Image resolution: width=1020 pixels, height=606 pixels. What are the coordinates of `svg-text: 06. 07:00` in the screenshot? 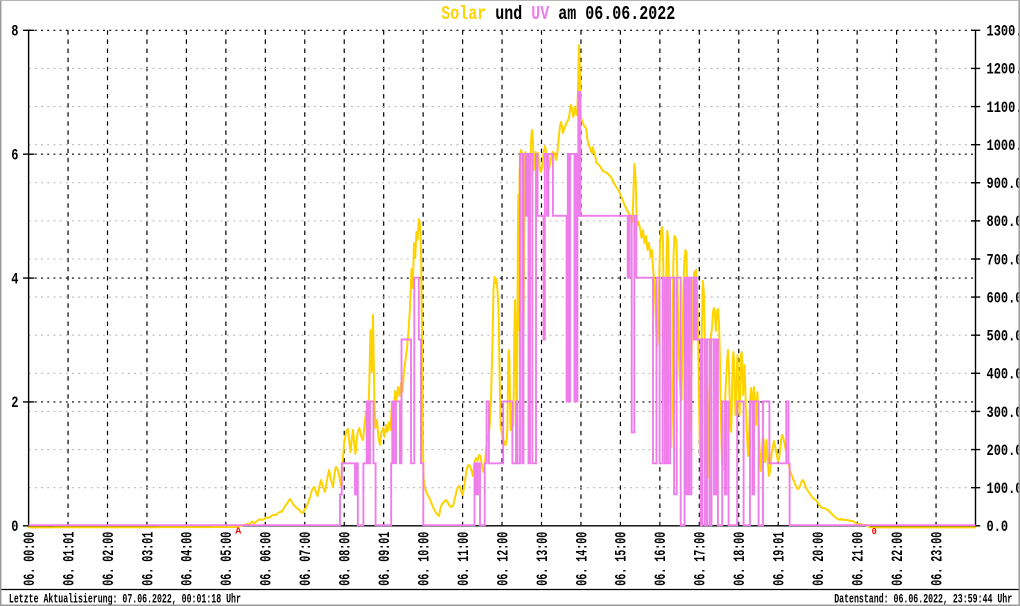 It's located at (306, 559).